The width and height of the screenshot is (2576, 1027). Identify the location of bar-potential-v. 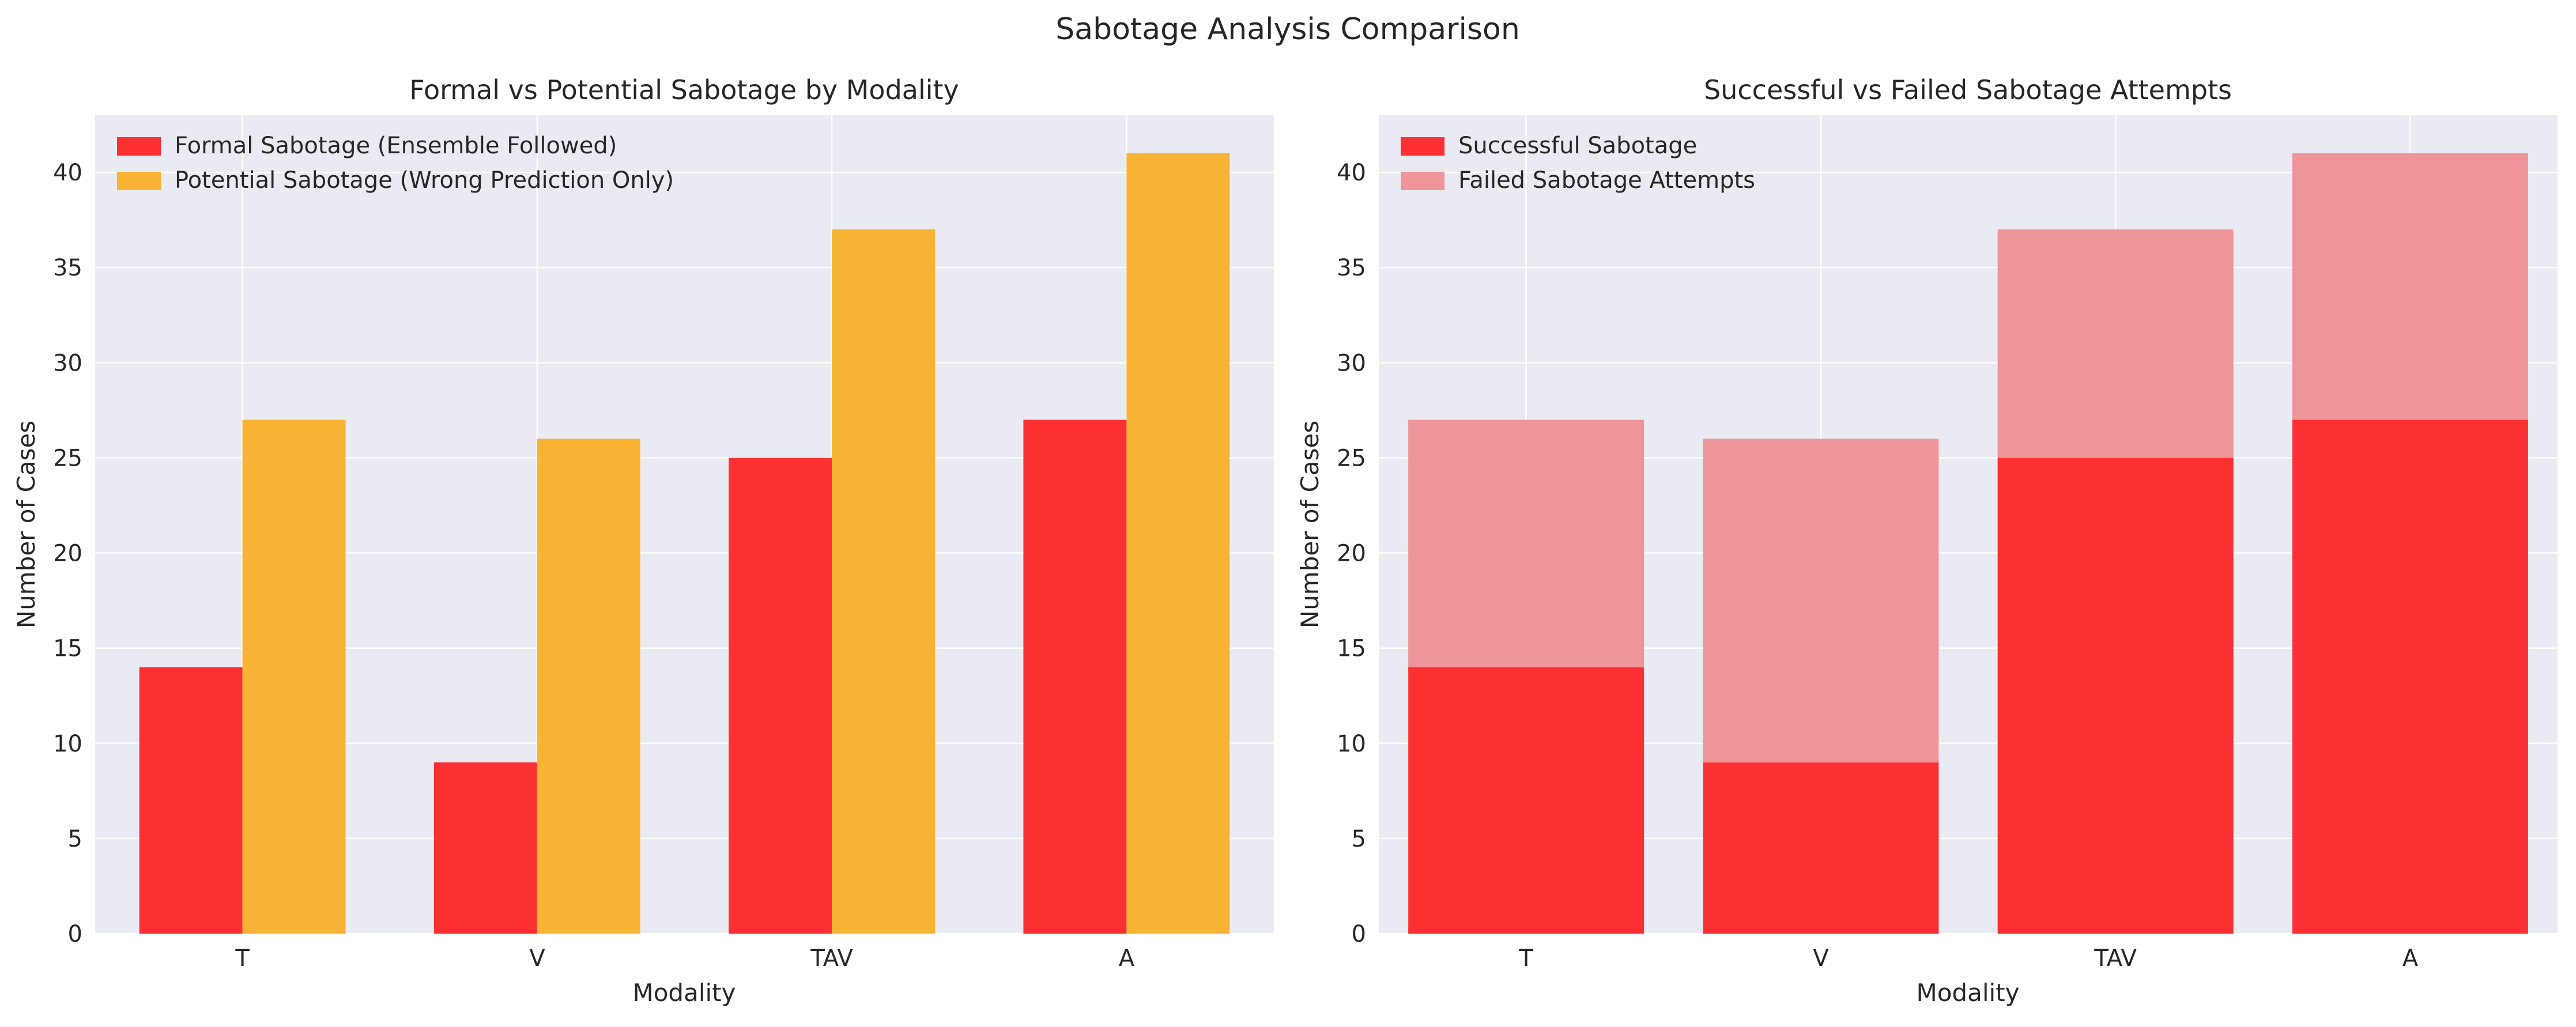
(588, 686).